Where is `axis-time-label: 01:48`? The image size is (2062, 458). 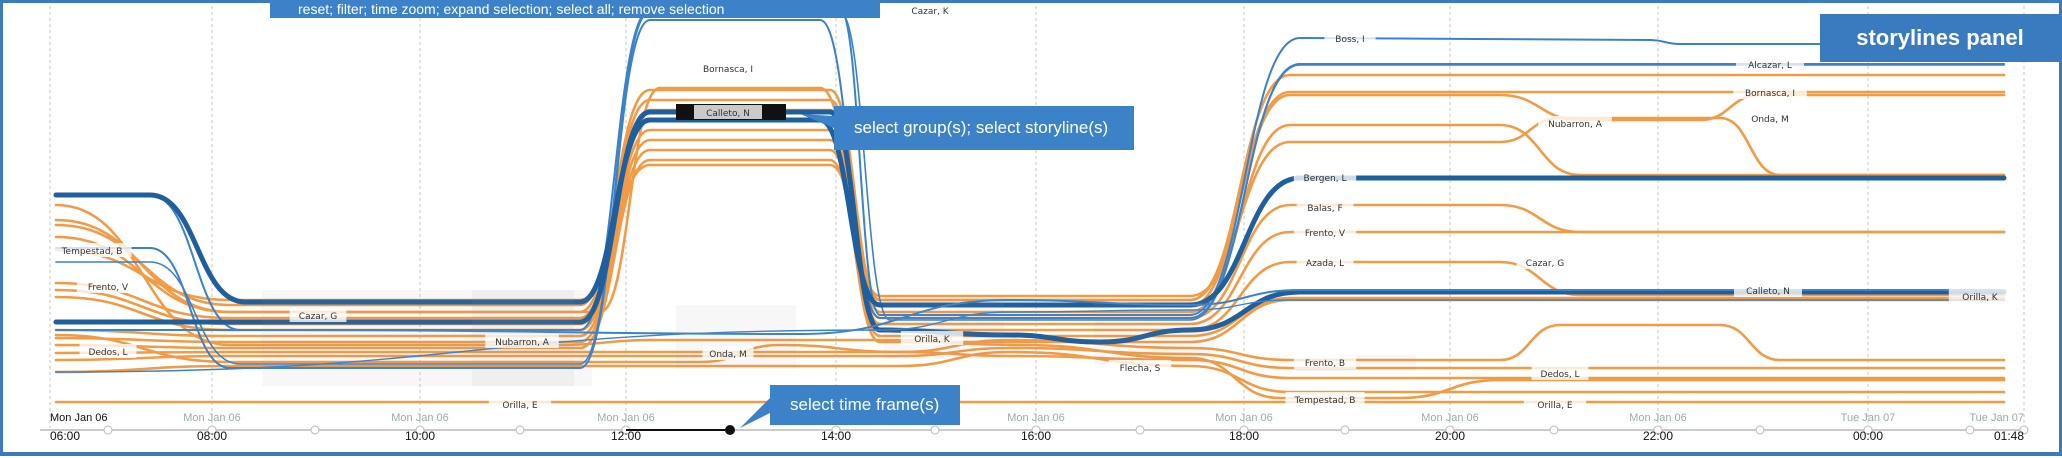 axis-time-label: 01:48 is located at coordinates (2009, 436).